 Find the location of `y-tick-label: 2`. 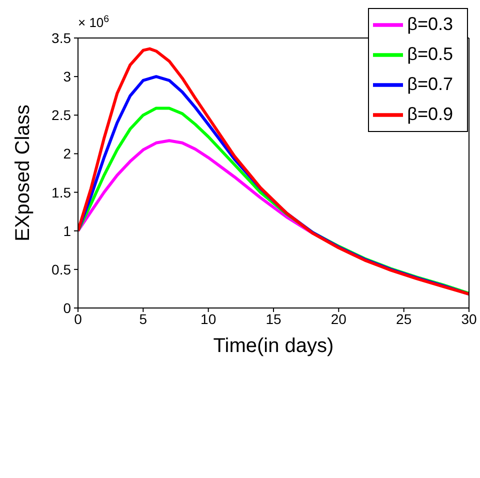

y-tick-label: 2 is located at coordinates (67, 154).